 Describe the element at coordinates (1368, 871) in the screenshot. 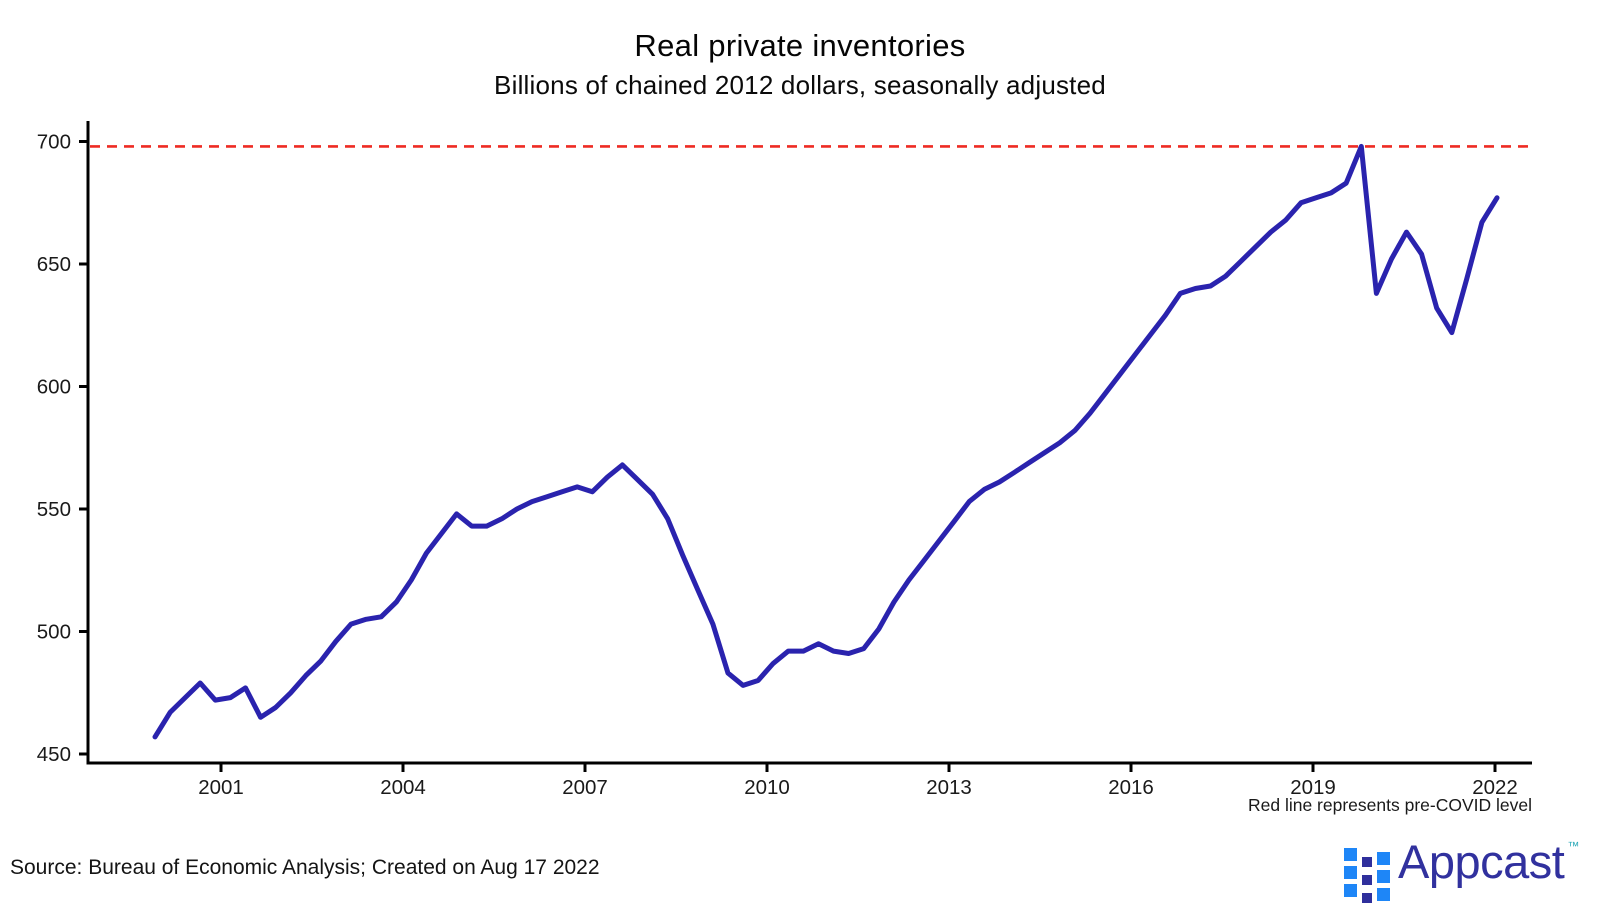

I see `appcast-logo-icon` at that location.